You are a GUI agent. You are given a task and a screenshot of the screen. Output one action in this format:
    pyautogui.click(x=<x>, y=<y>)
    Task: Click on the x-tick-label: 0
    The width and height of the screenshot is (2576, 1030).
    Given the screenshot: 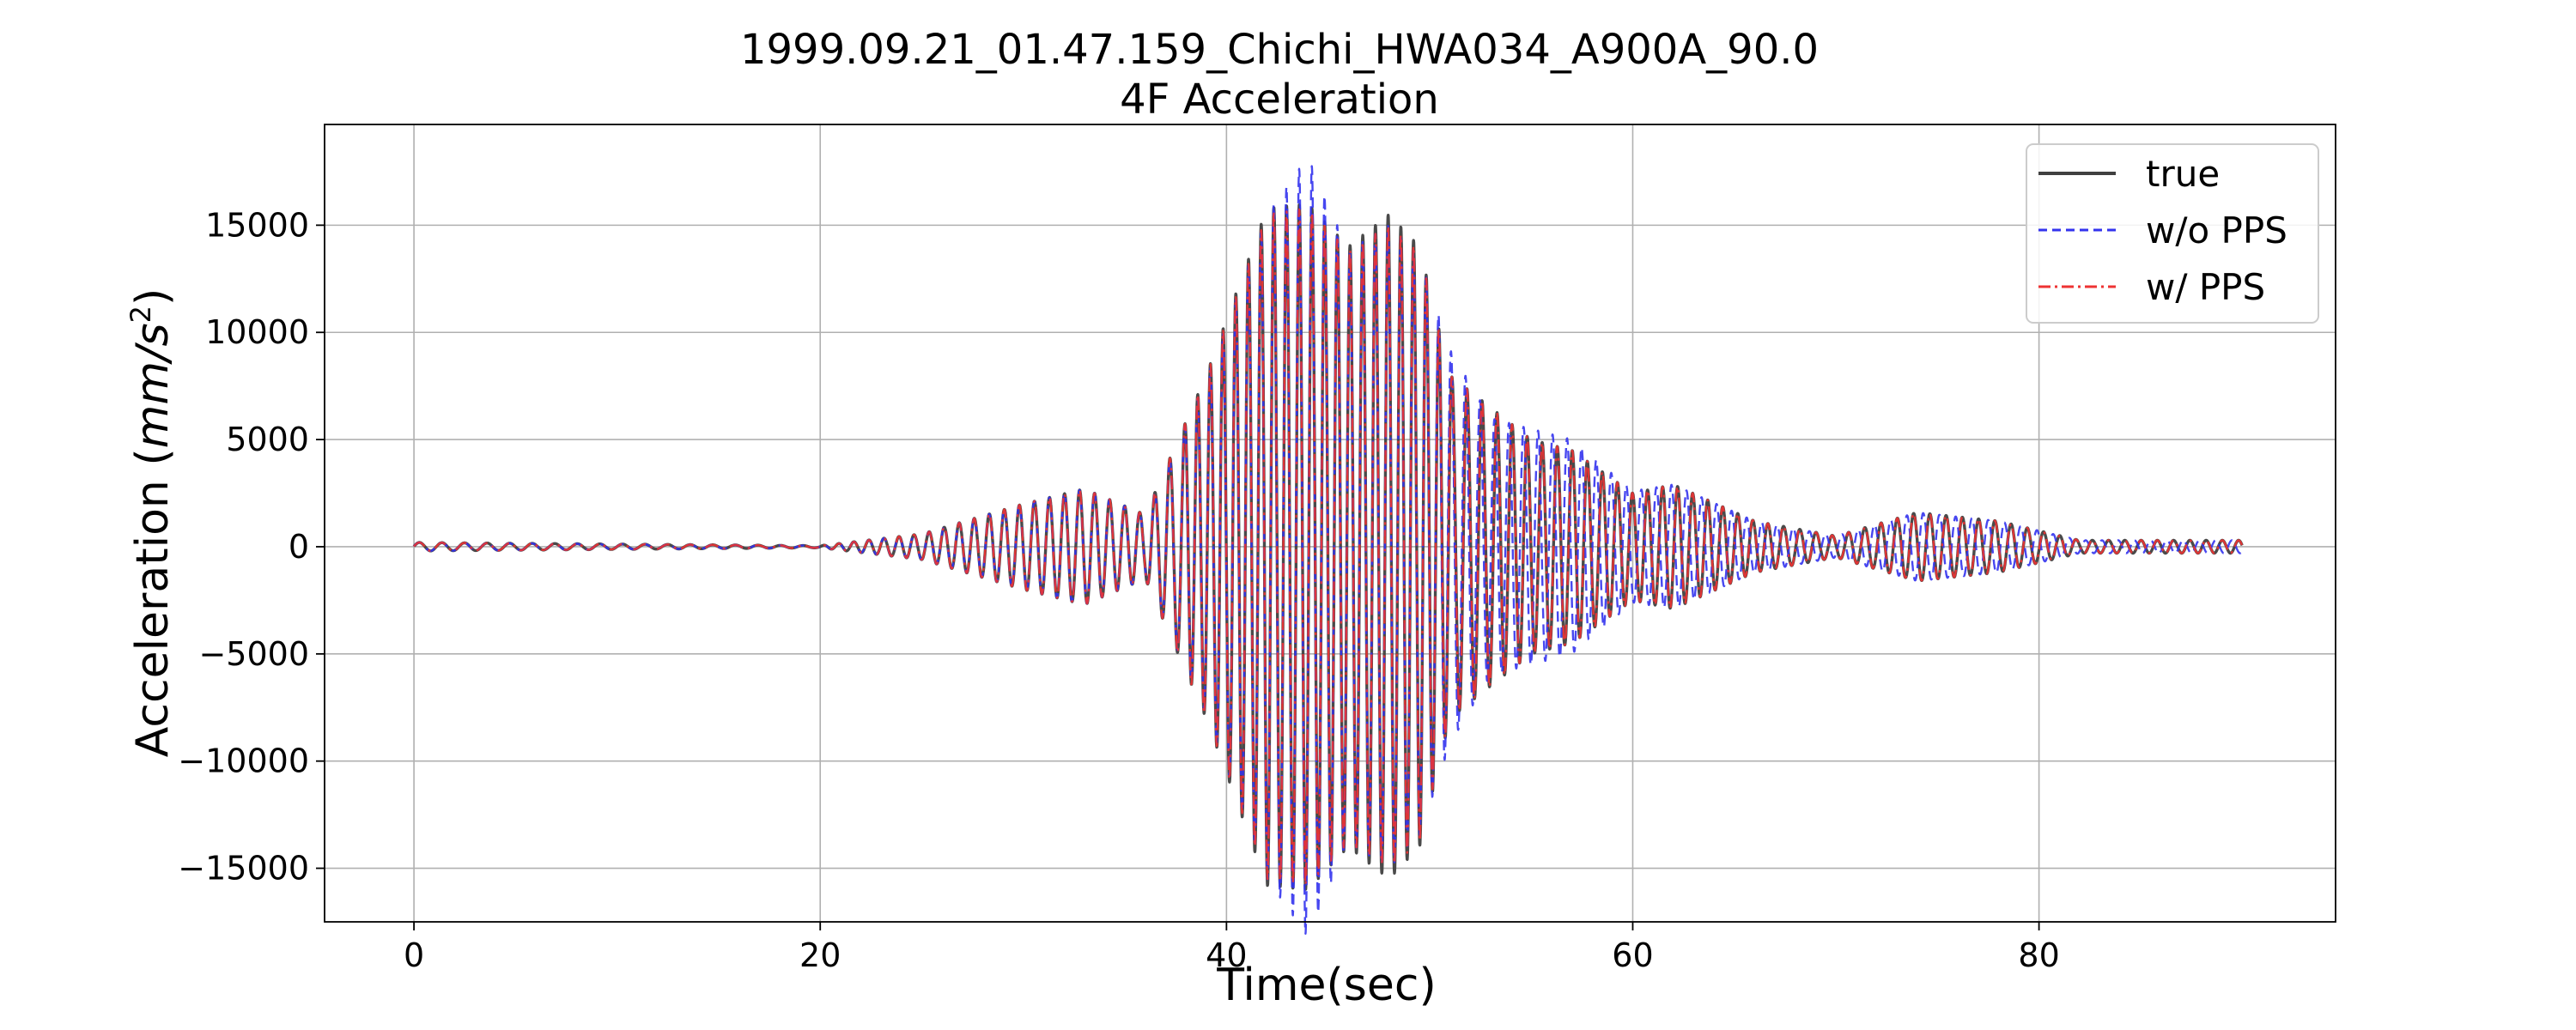 What is the action you would take?
    pyautogui.click(x=414, y=955)
    